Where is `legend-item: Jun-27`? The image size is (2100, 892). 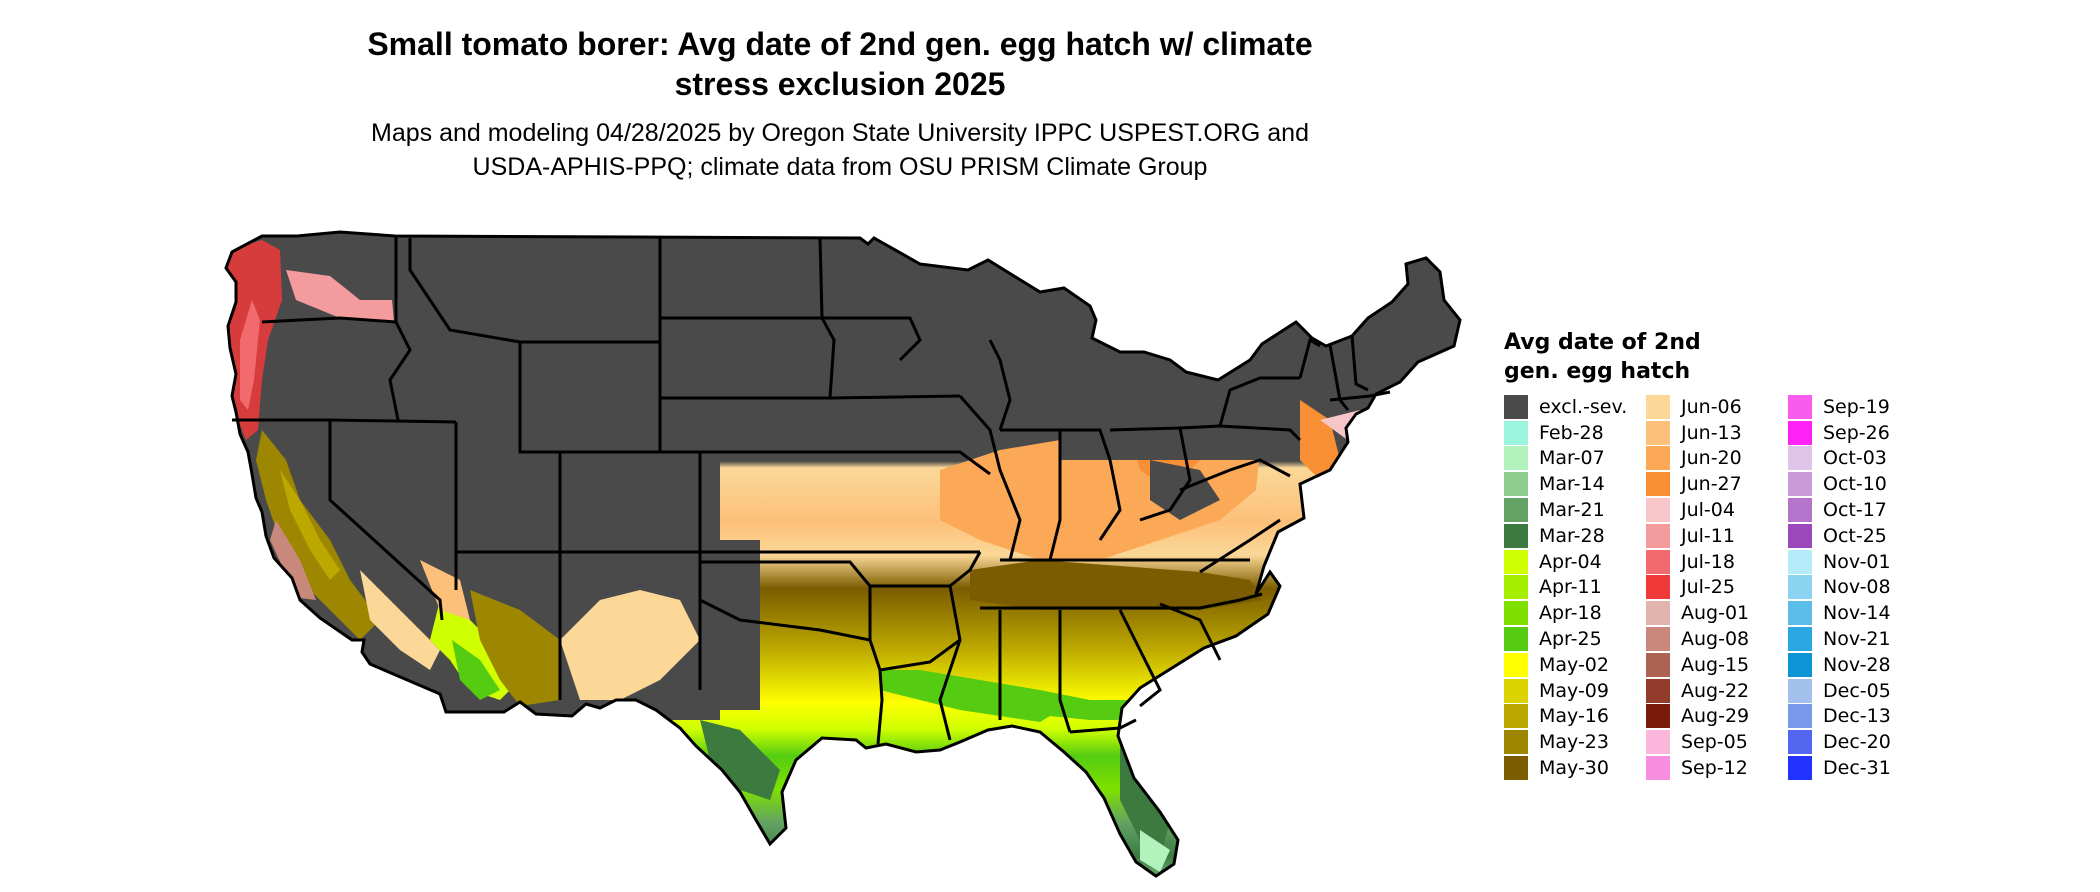
legend-item: Jun-27 is located at coordinates (1717, 484).